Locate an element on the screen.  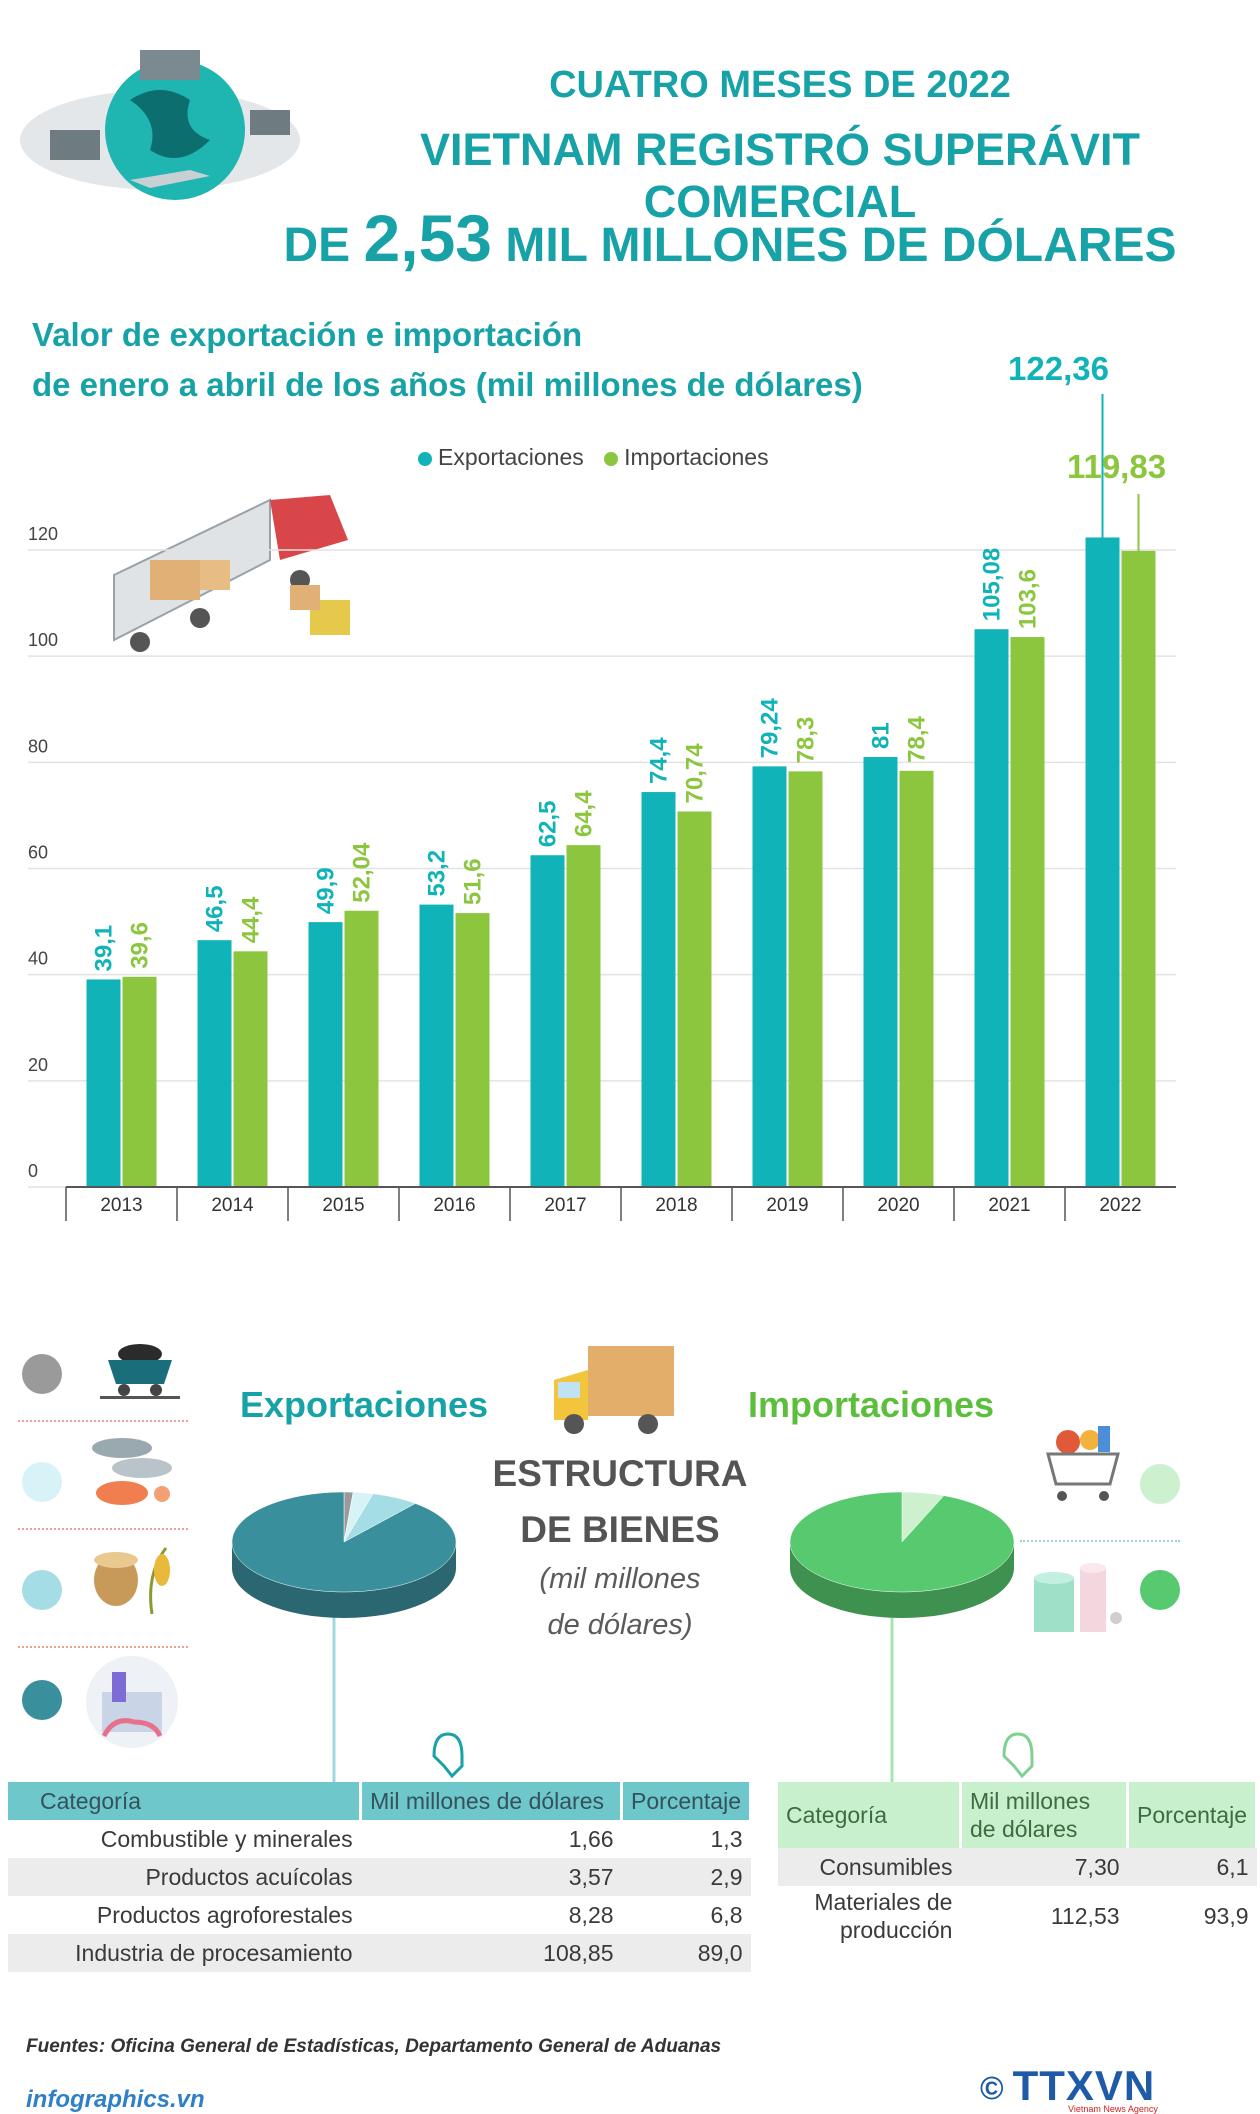
agency-name: TTXVN is located at coordinates (1084, 2085).